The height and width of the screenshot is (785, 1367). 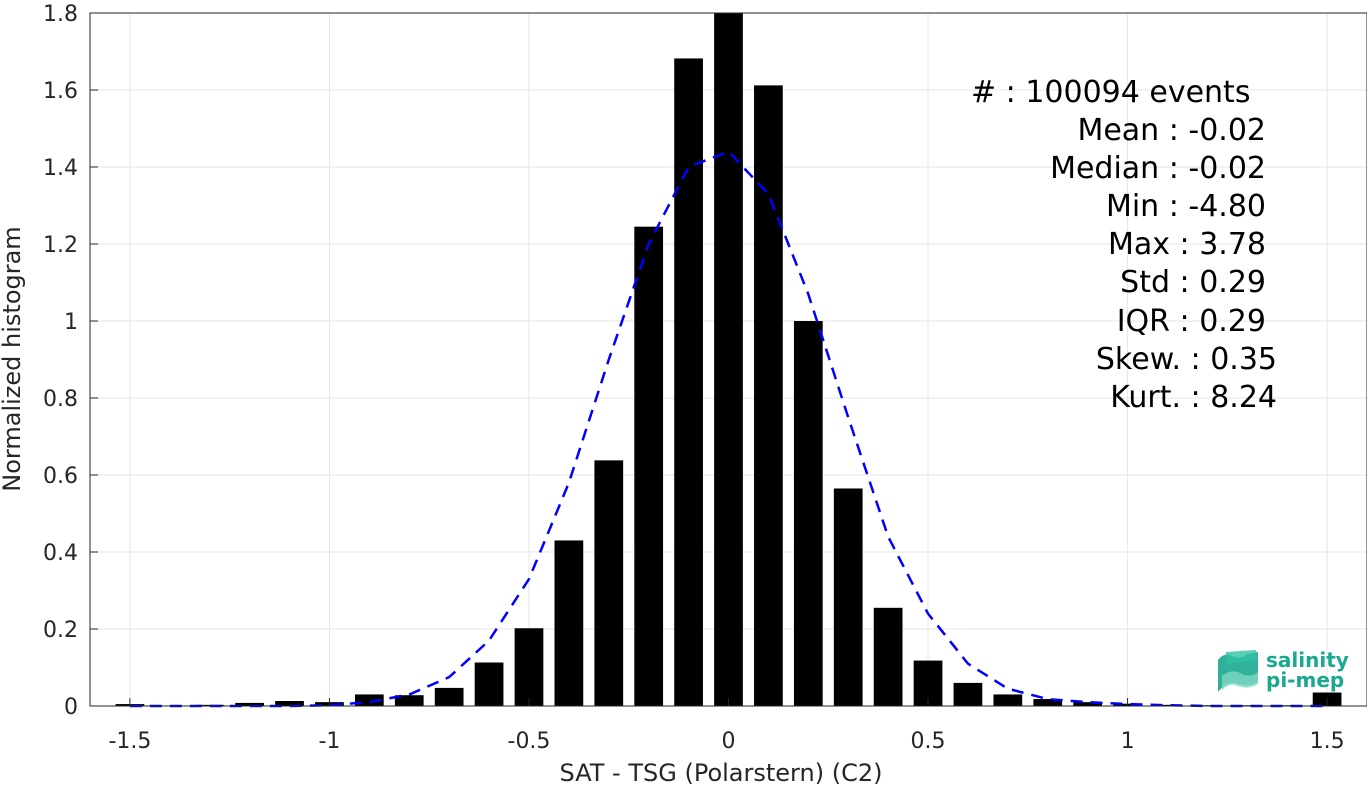 What do you see at coordinates (60, 553) in the screenshot?
I see `y-tick-label: 0.4` at bounding box center [60, 553].